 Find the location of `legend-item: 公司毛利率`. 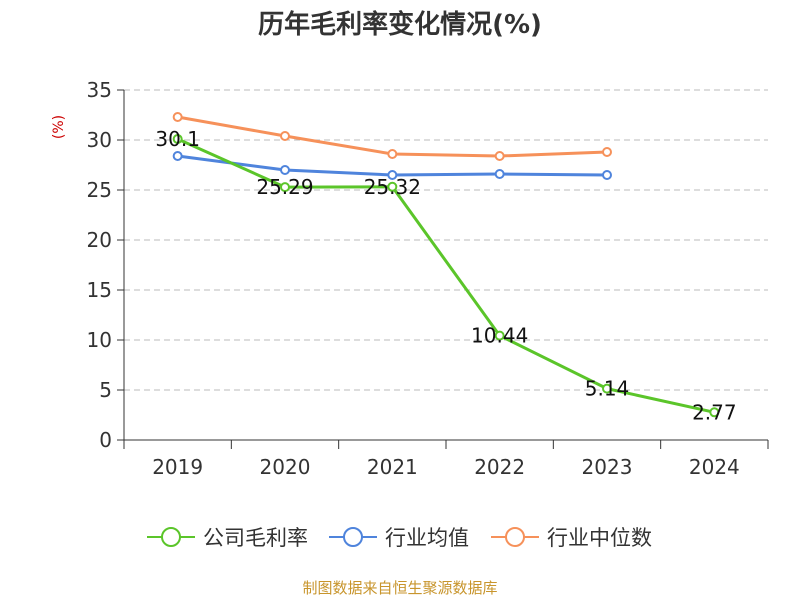

legend-item: 公司毛利率 is located at coordinates (227, 538).